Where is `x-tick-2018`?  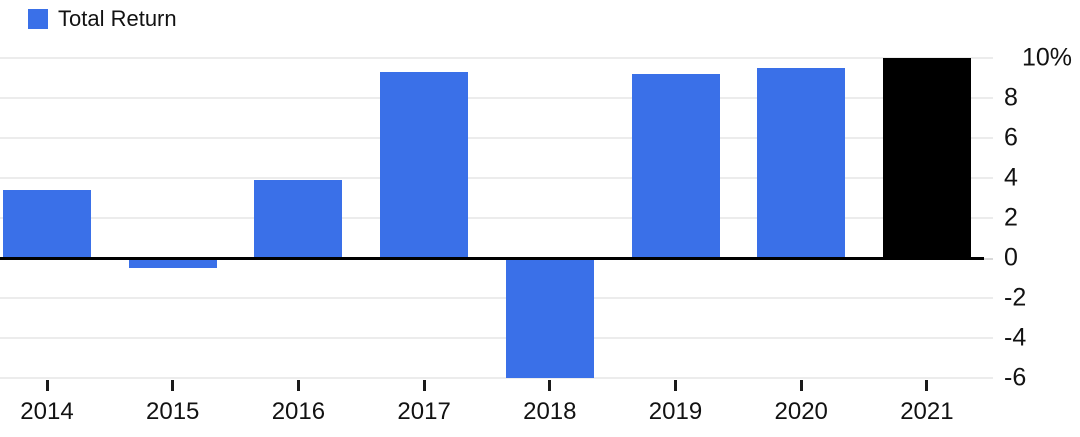 x-tick-2018 is located at coordinates (550, 385).